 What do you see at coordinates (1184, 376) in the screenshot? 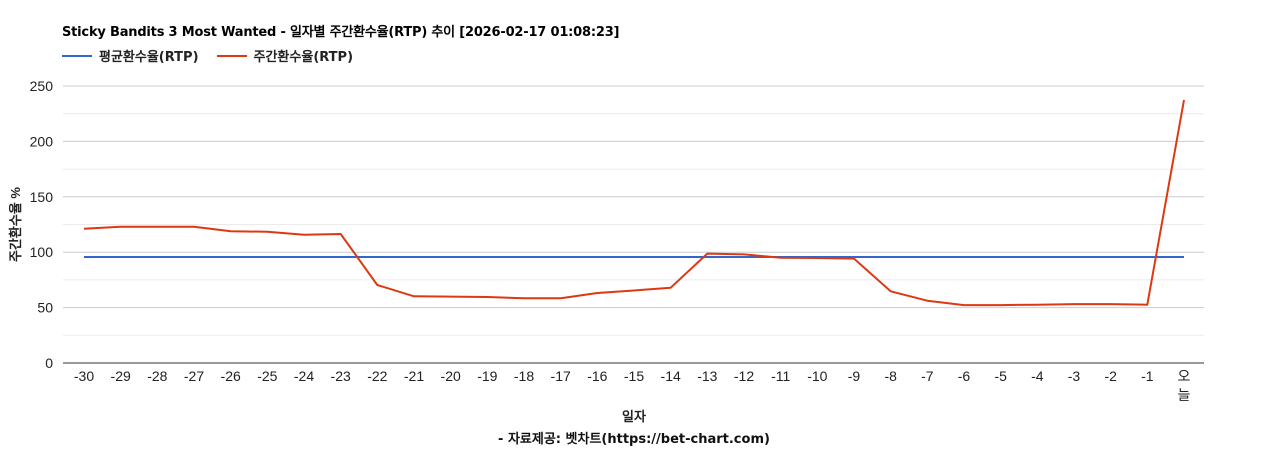
I see `x-tick-label: 오` at bounding box center [1184, 376].